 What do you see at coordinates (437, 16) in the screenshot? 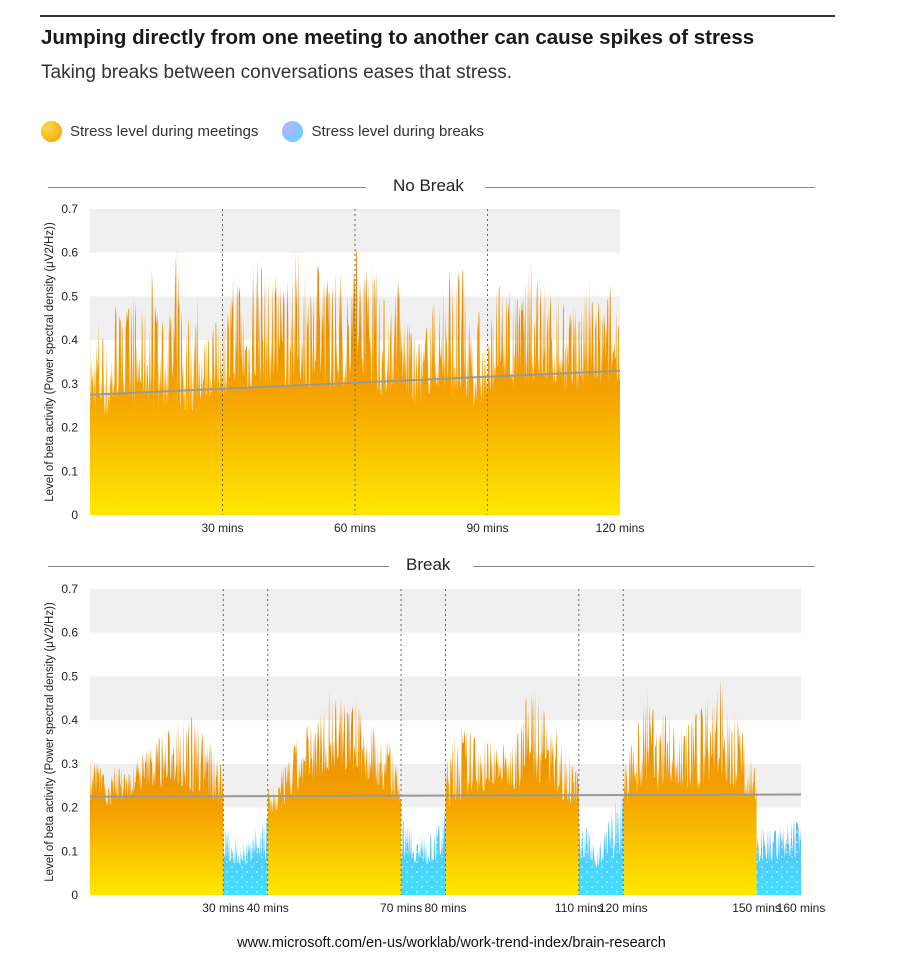
I see `top-rule` at bounding box center [437, 16].